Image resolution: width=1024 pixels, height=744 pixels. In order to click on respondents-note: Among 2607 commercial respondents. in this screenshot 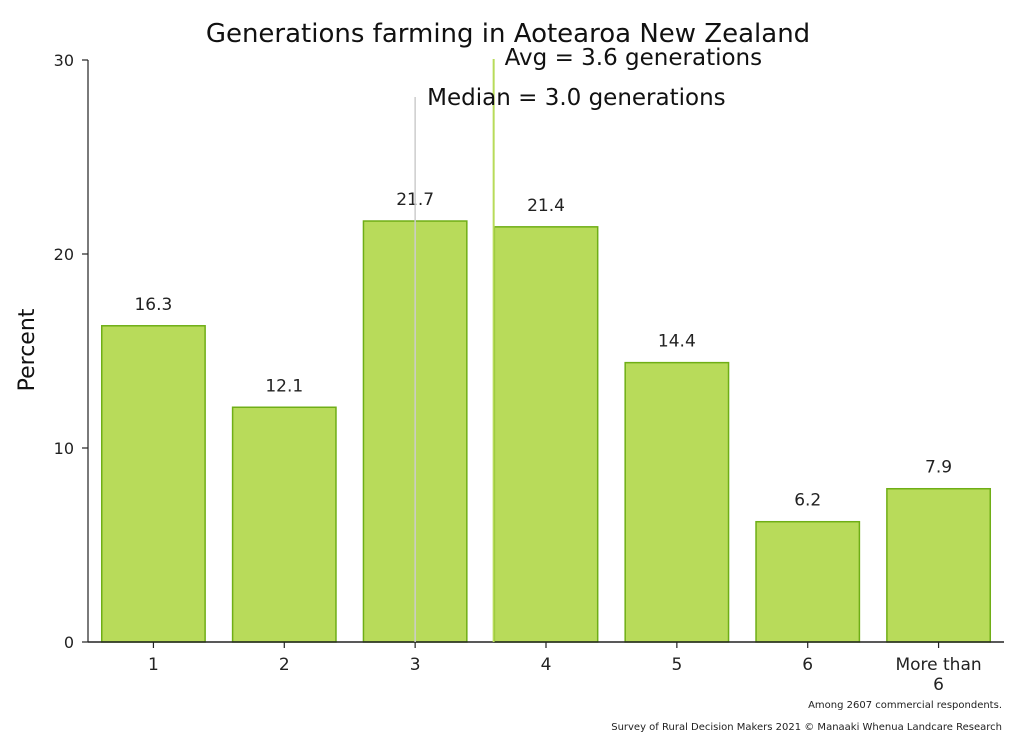, I will do `click(905, 705)`.